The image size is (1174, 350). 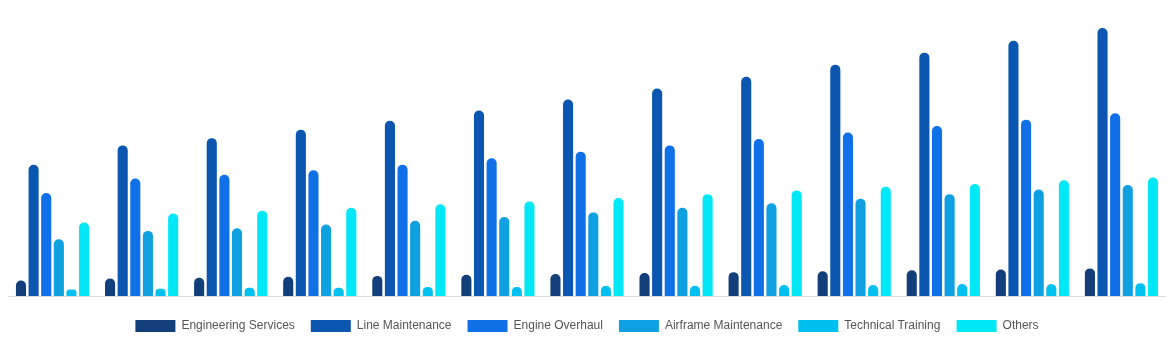 I want to click on legend-label: Engine Overhaul, so click(x=558, y=325).